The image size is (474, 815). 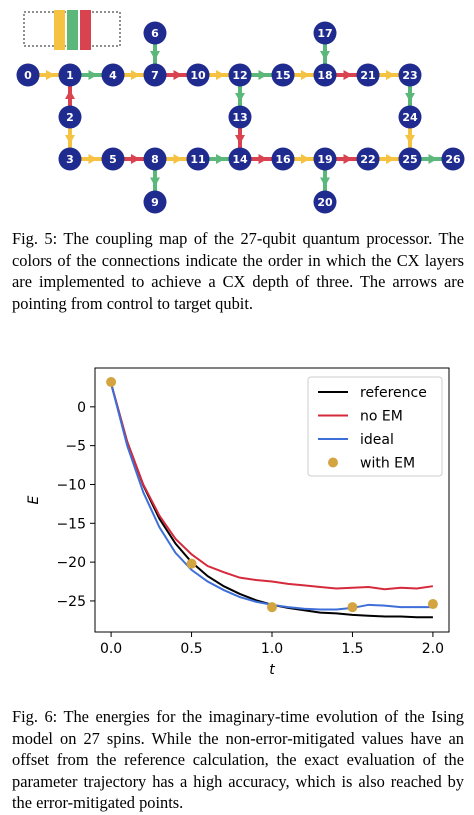 I want to click on x-tick-label: 1.5, so click(x=352, y=649).